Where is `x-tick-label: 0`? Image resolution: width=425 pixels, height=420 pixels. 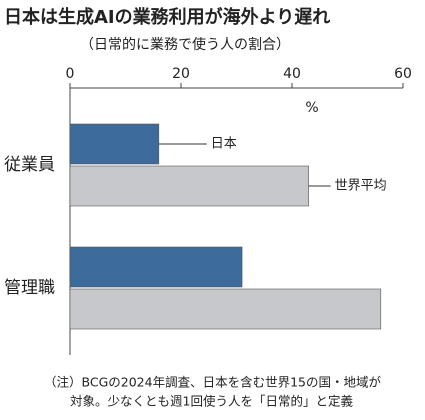 x-tick-label: 0 is located at coordinates (70, 74).